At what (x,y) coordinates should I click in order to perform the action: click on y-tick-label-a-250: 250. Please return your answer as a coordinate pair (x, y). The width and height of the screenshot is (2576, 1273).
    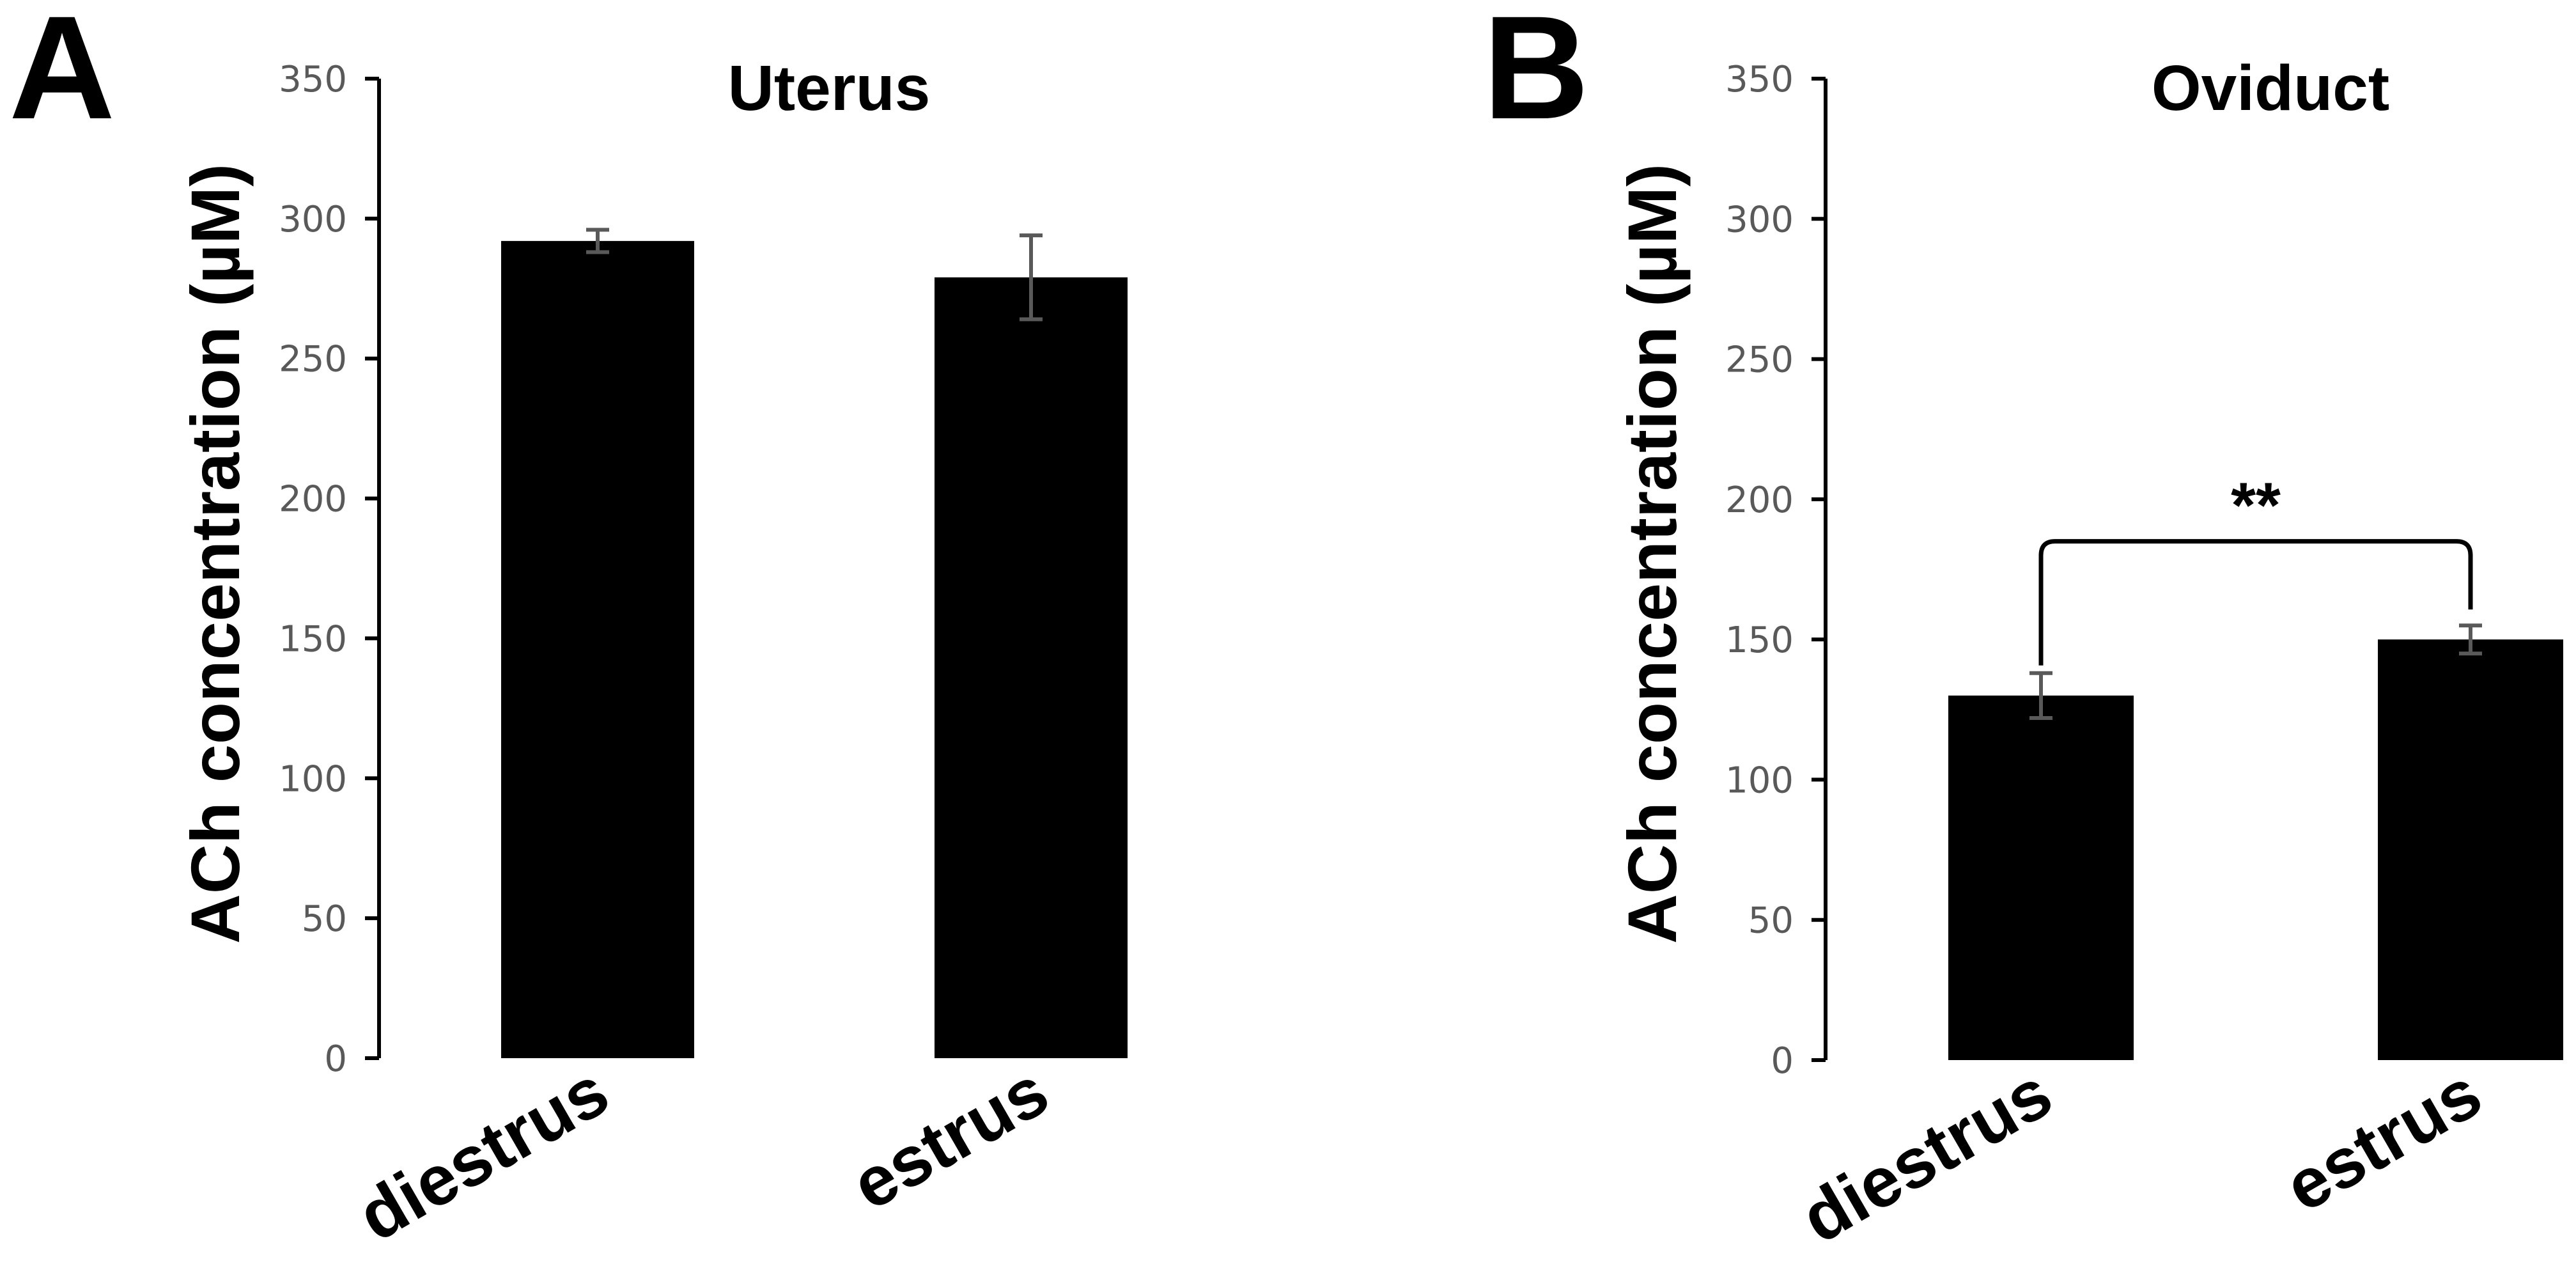
    Looking at the image, I should click on (313, 359).